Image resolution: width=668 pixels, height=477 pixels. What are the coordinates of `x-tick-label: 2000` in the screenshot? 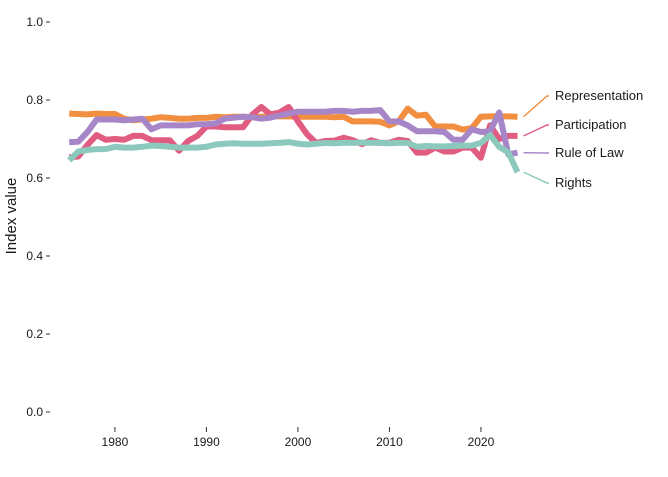 It's located at (298, 442).